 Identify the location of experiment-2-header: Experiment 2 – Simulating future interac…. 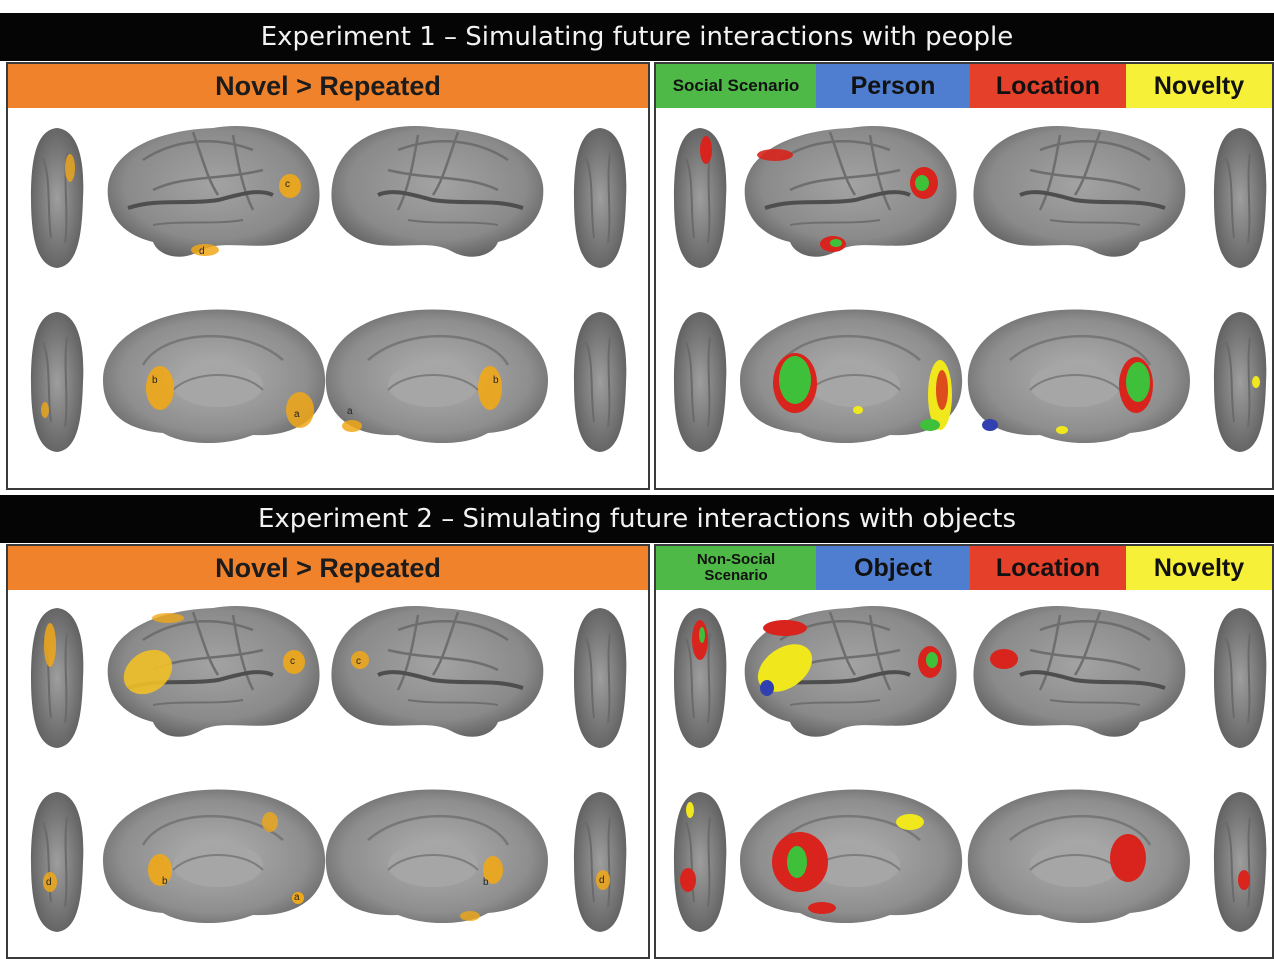
(637, 519).